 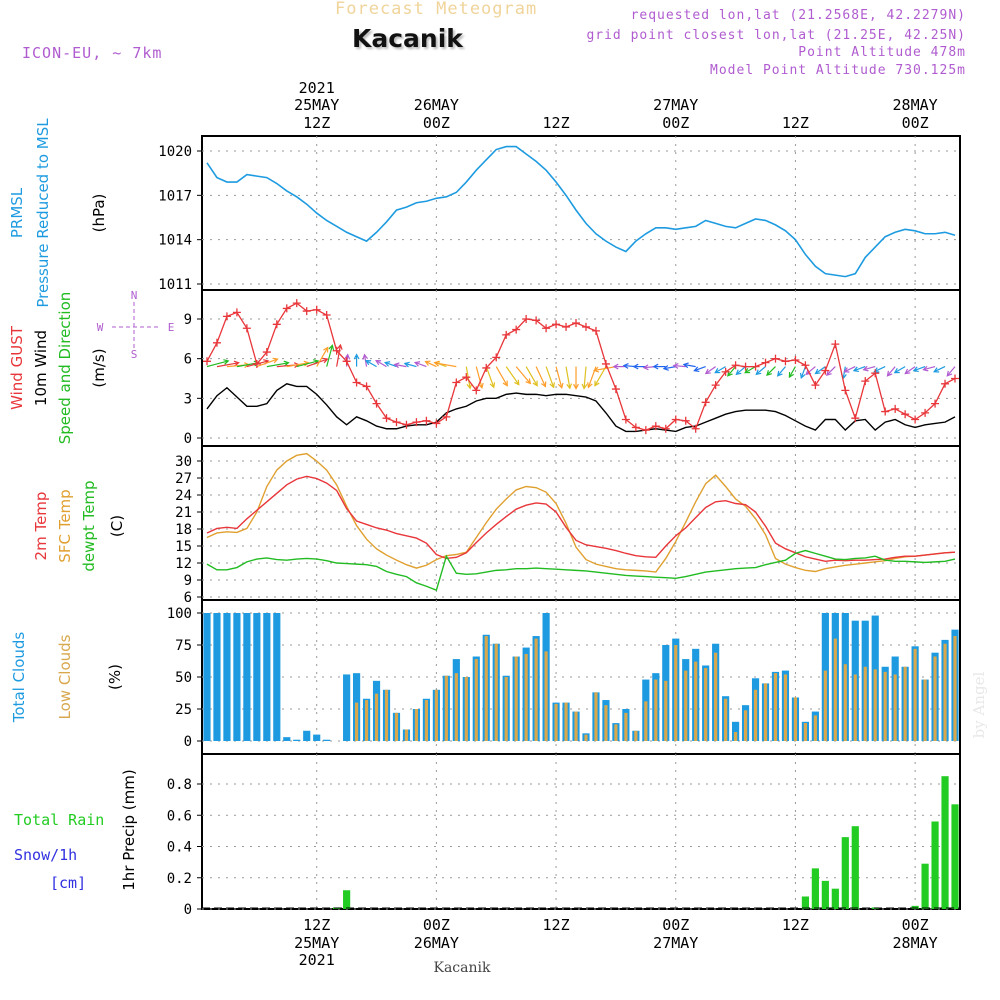 I want to click on y-tick-label: 15, so click(x=183, y=547).